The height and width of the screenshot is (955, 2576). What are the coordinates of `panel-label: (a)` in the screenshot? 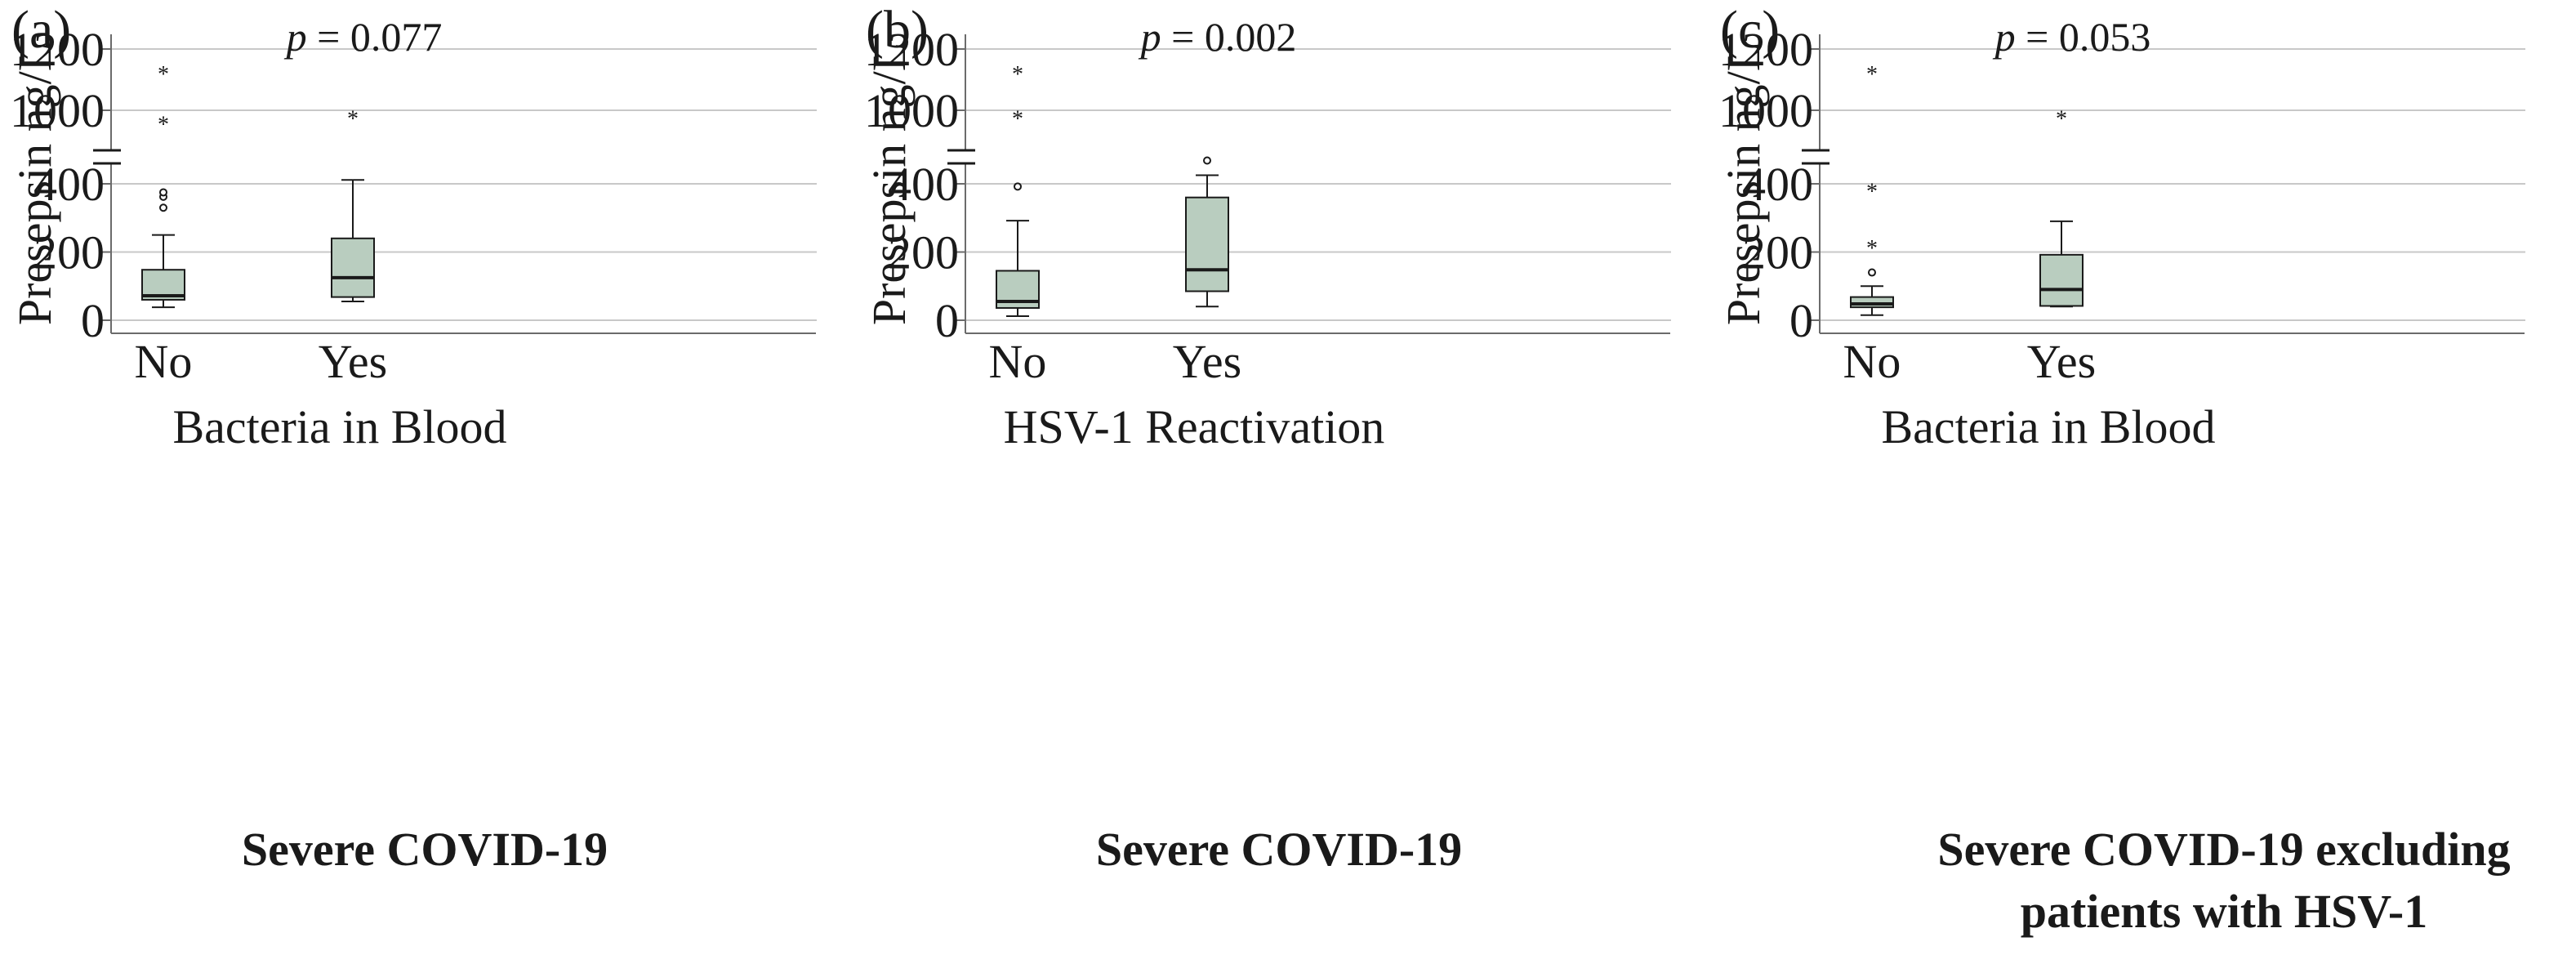 It's located at (41, 30).